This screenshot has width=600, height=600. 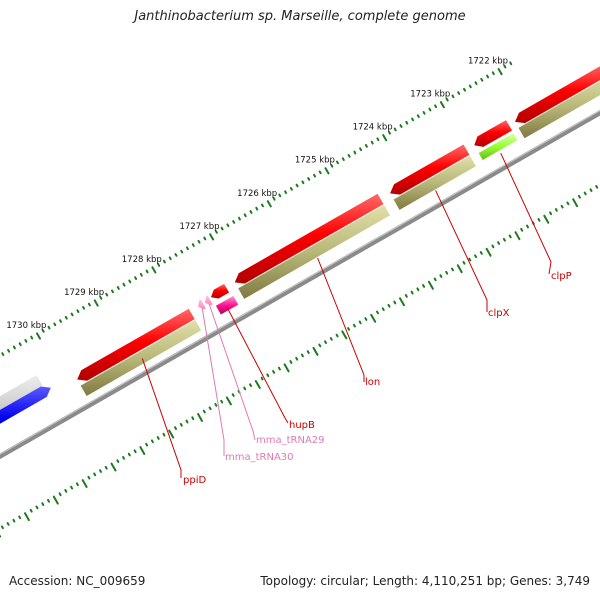 I want to click on gene-grey-left, so click(x=21, y=392).